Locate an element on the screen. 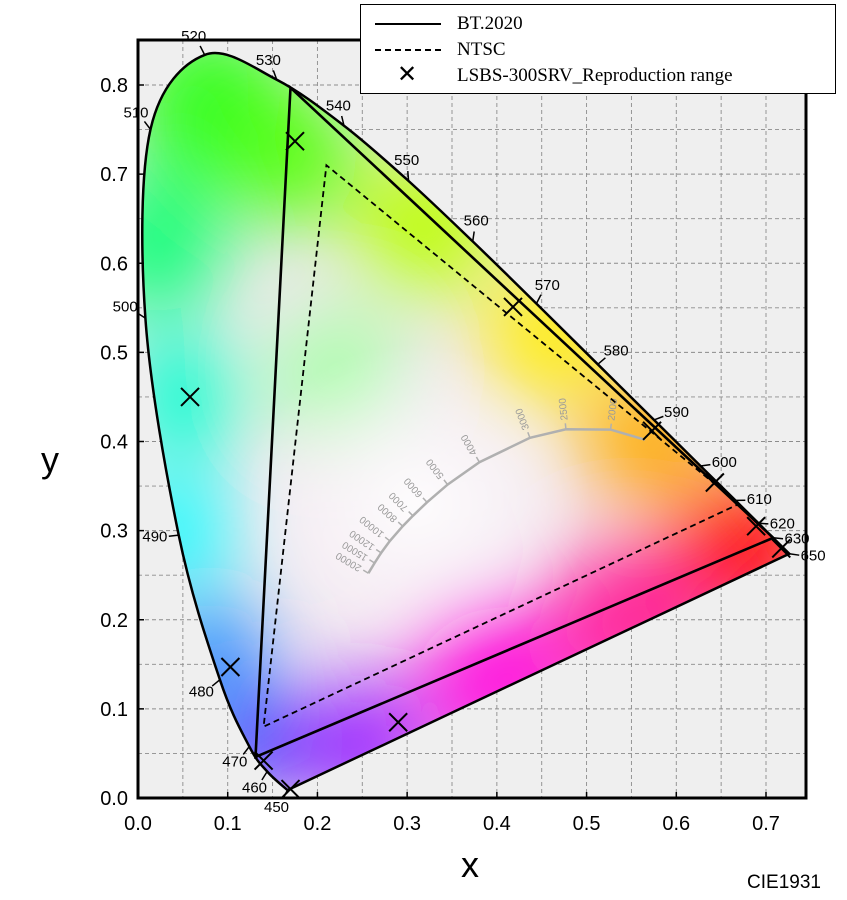 The width and height of the screenshot is (847, 900). wavelength-label: 490 is located at coordinates (154, 536).